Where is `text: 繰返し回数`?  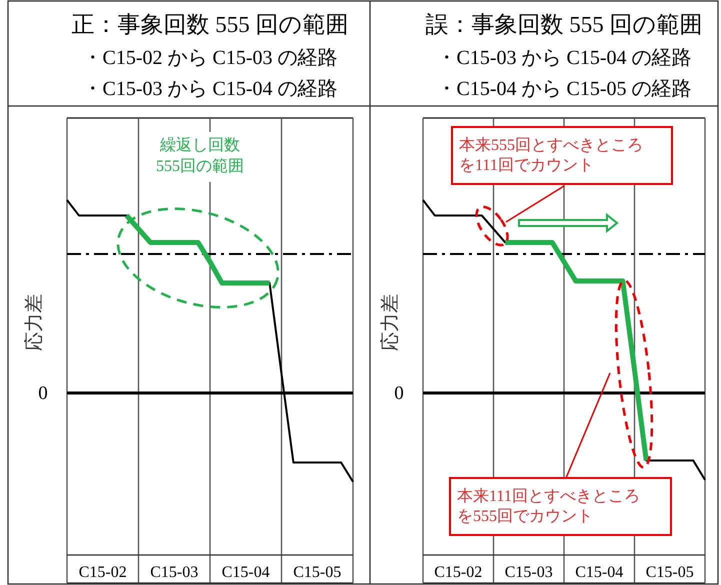 text: 繰返し回数 is located at coordinates (199, 145).